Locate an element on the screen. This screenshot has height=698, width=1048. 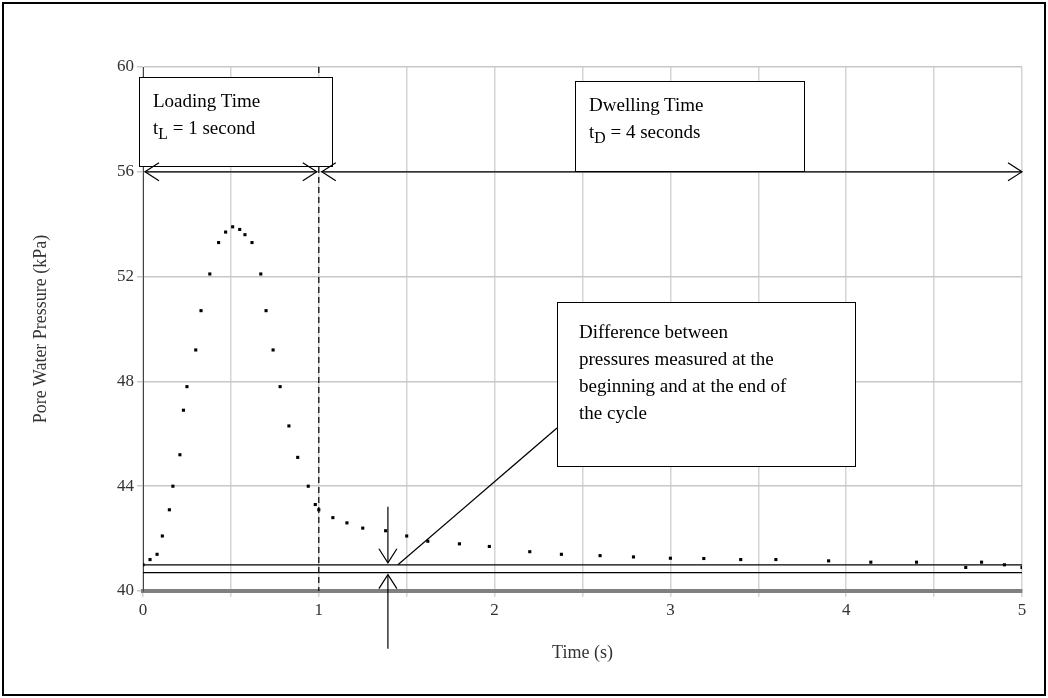
x-axis-title: Time (s) is located at coordinates (582, 652).